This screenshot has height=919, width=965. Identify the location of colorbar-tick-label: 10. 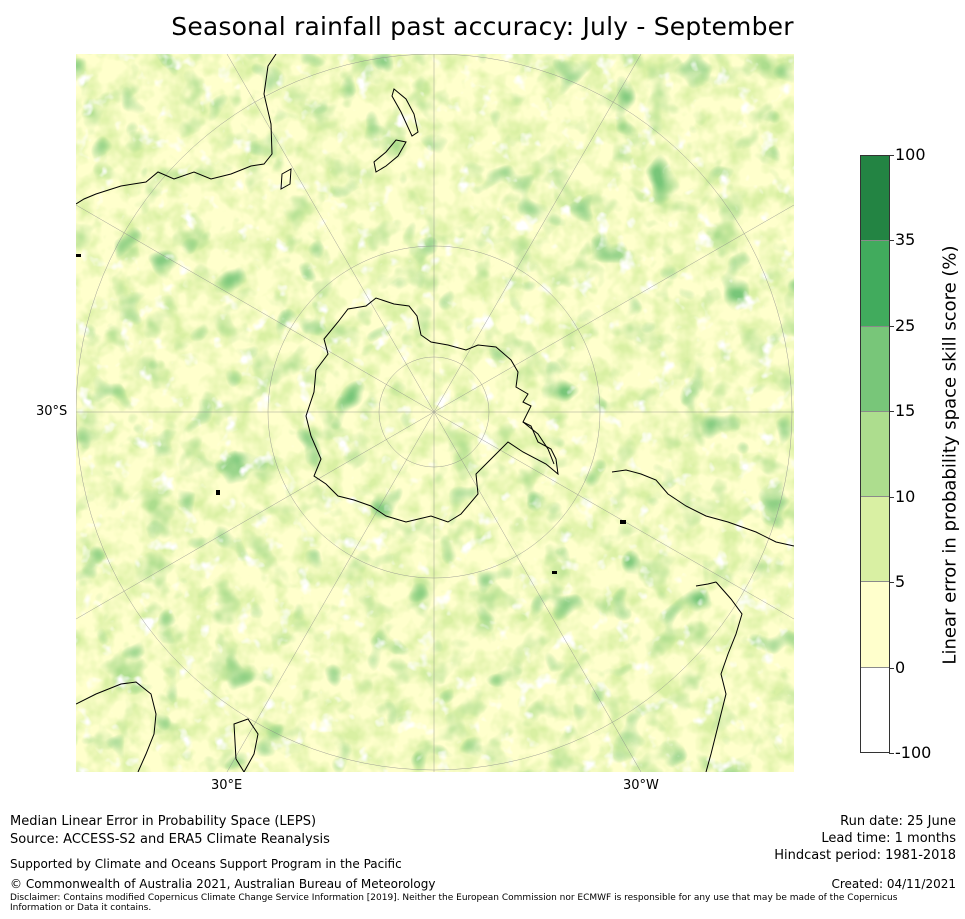
(905, 496).